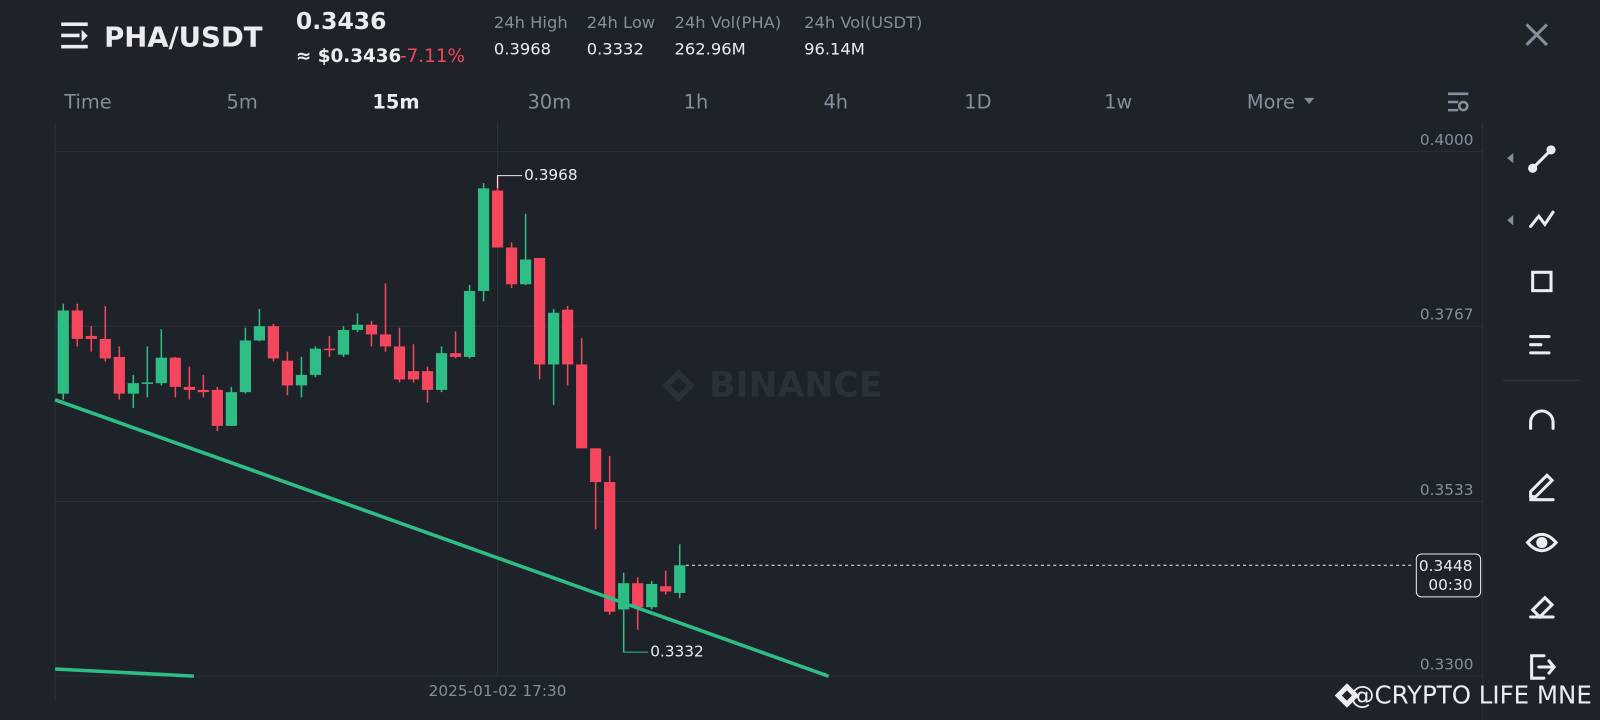 The width and height of the screenshot is (1600, 720). Describe the element at coordinates (1542, 487) in the screenshot. I see `tool-pen` at that location.